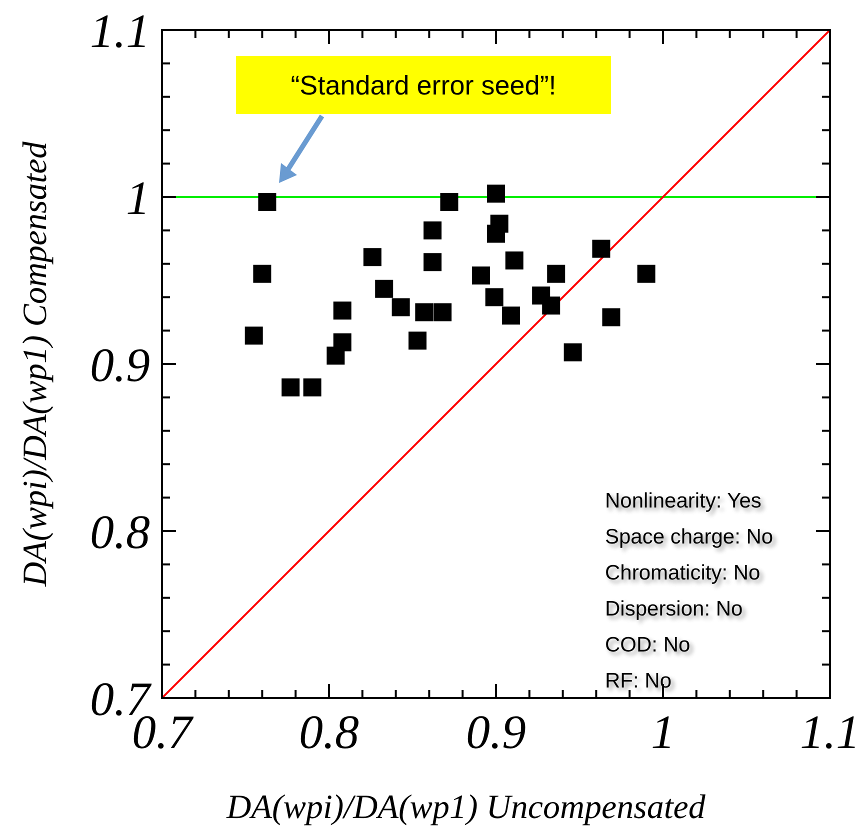  I want to click on y-tick-label: 1, so click(138, 198).